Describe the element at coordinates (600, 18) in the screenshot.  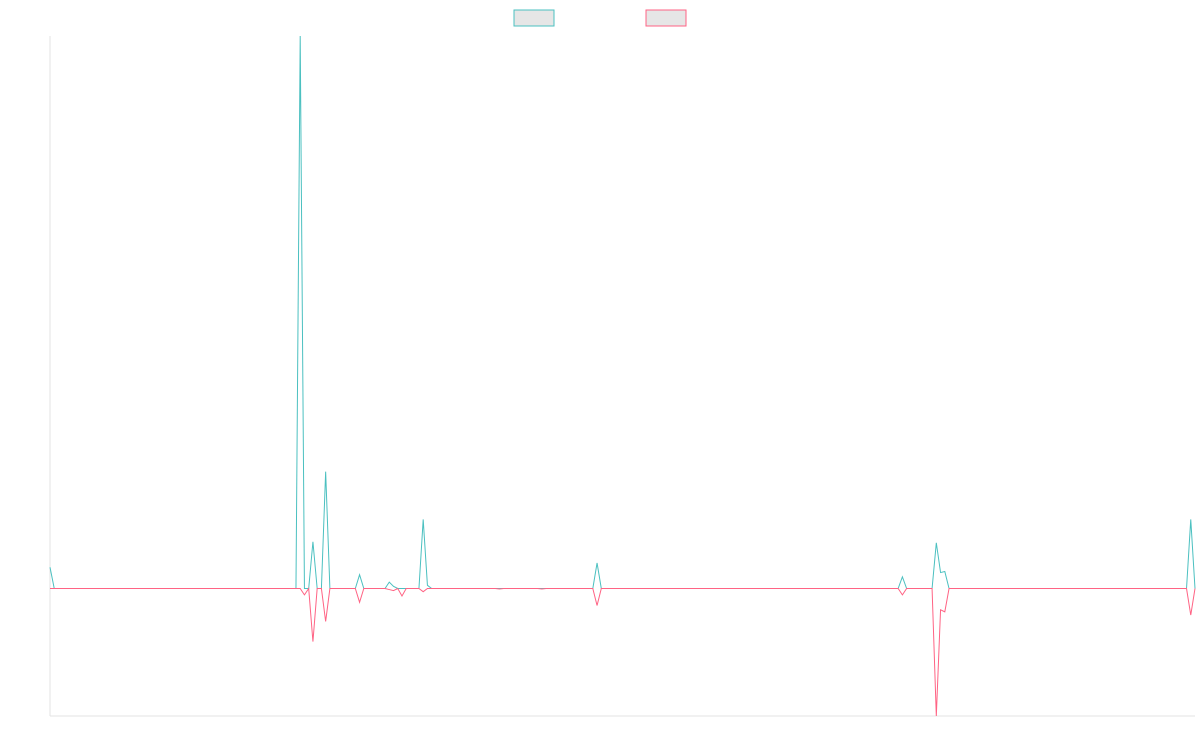
I see `legend` at that location.